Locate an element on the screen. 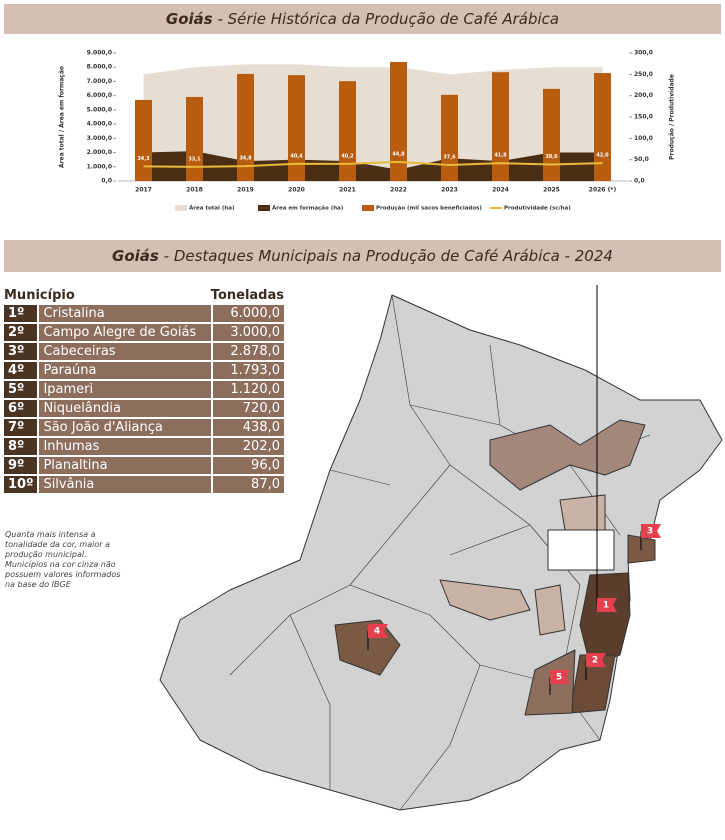 This screenshot has width=725, height=840. rank: 9º is located at coordinates (21, 465).